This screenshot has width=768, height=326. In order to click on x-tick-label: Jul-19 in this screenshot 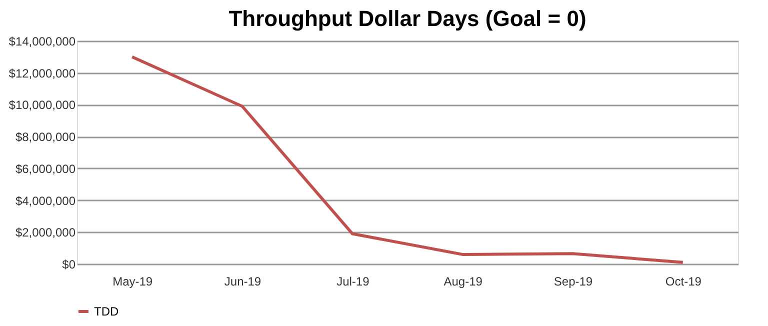, I will do `click(353, 281)`.